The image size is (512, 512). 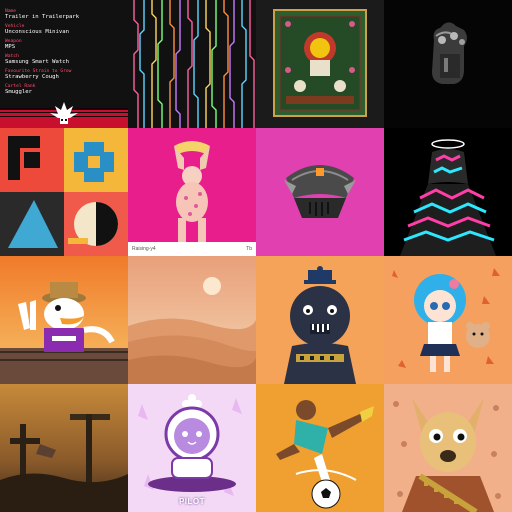 I want to click on duck-character-tile, so click(x=64, y=320).